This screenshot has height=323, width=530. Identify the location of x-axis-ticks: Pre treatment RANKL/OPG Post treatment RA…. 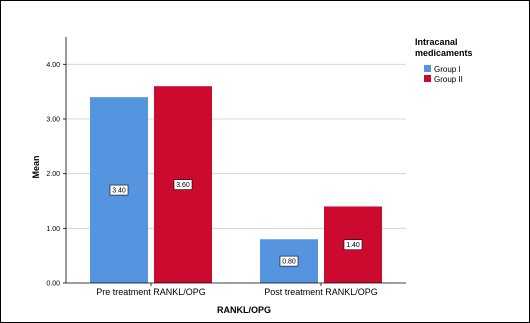
(237, 290).